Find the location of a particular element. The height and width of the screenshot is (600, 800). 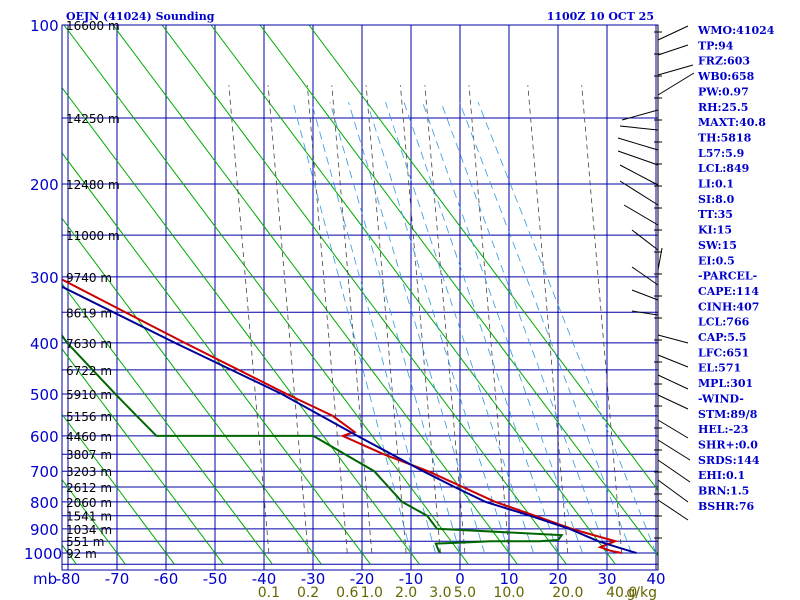

temp-tick--70: -70 is located at coordinates (117, 579).